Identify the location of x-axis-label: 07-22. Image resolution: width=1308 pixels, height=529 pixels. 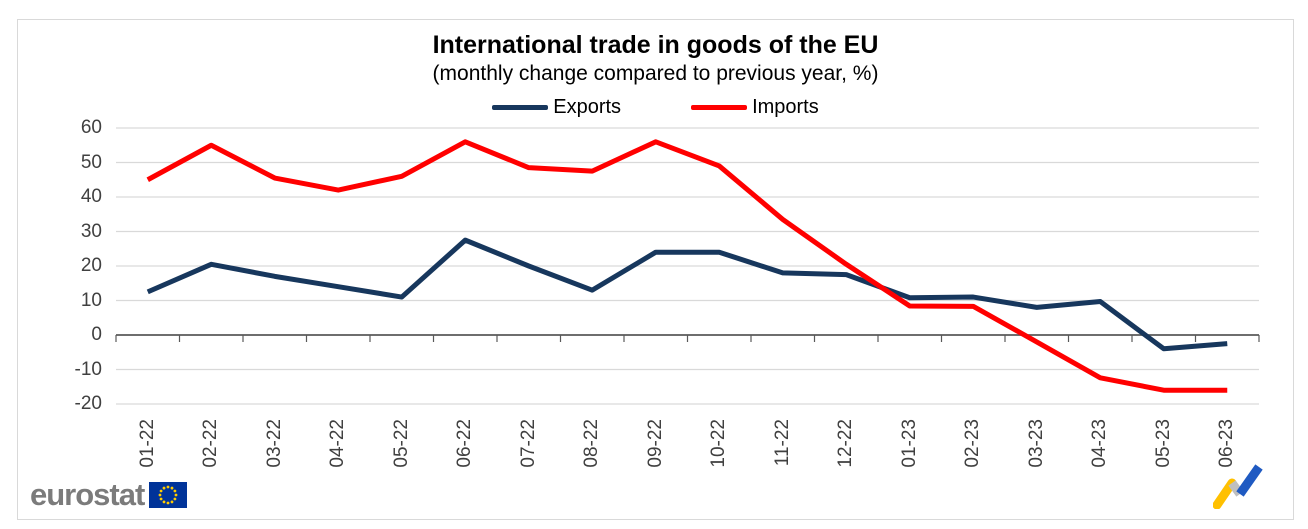
(528, 443).